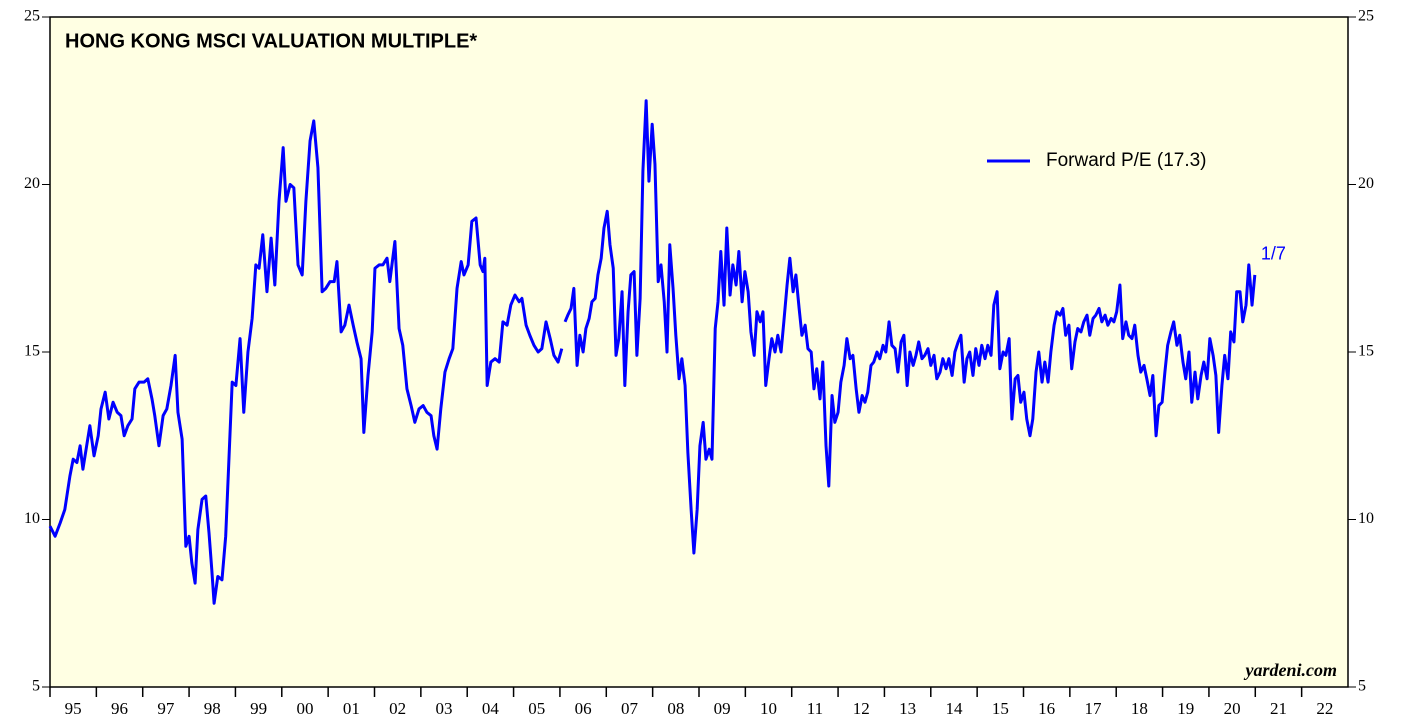 This screenshot has height=717, width=1407. What do you see at coordinates (1126, 160) in the screenshot?
I see `legend-label: Forward P/E (17.3)` at bounding box center [1126, 160].